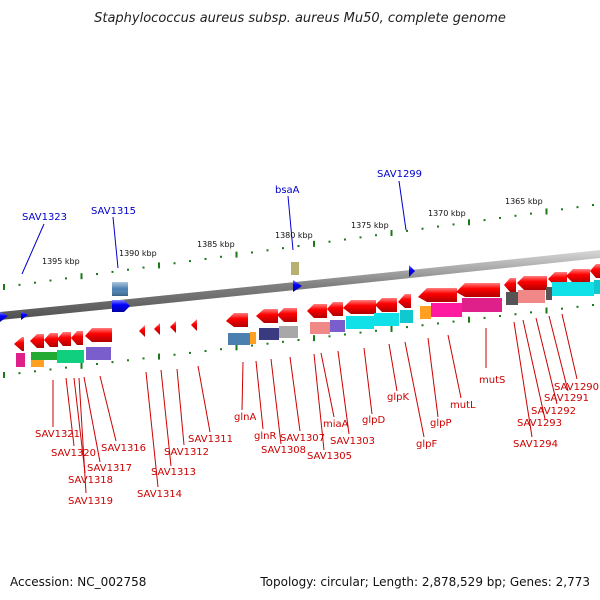  I want to click on ruler-label: 1365 kbp, so click(524, 201).